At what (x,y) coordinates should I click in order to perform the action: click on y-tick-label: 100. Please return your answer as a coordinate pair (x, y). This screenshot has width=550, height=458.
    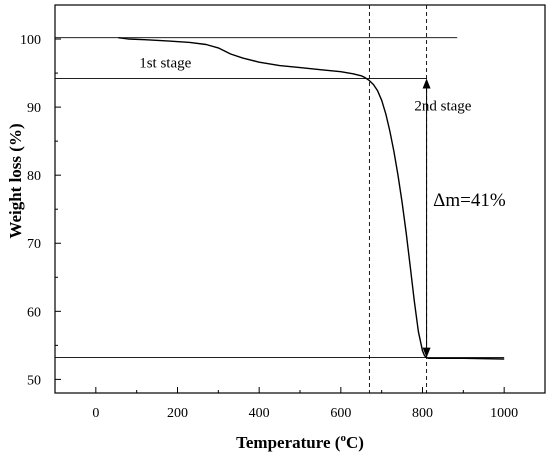
    Looking at the image, I should click on (30, 40).